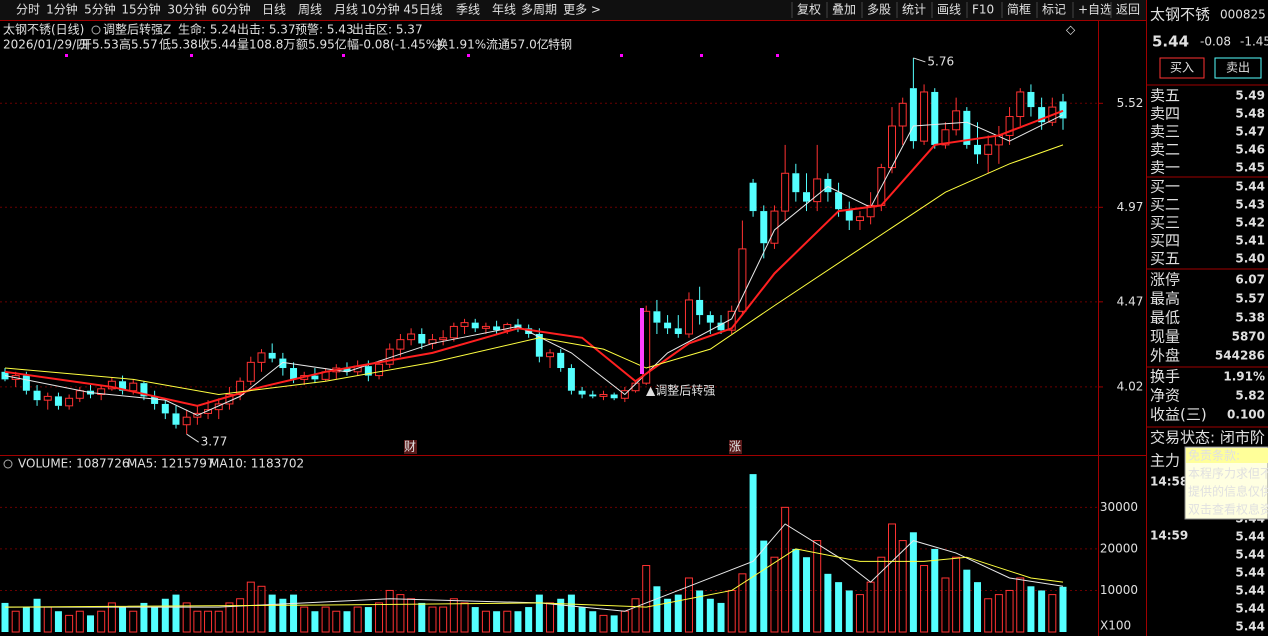  Describe the element at coordinates (1180, 15) in the screenshot. I see `stock-name: 太钢不锈` at that location.